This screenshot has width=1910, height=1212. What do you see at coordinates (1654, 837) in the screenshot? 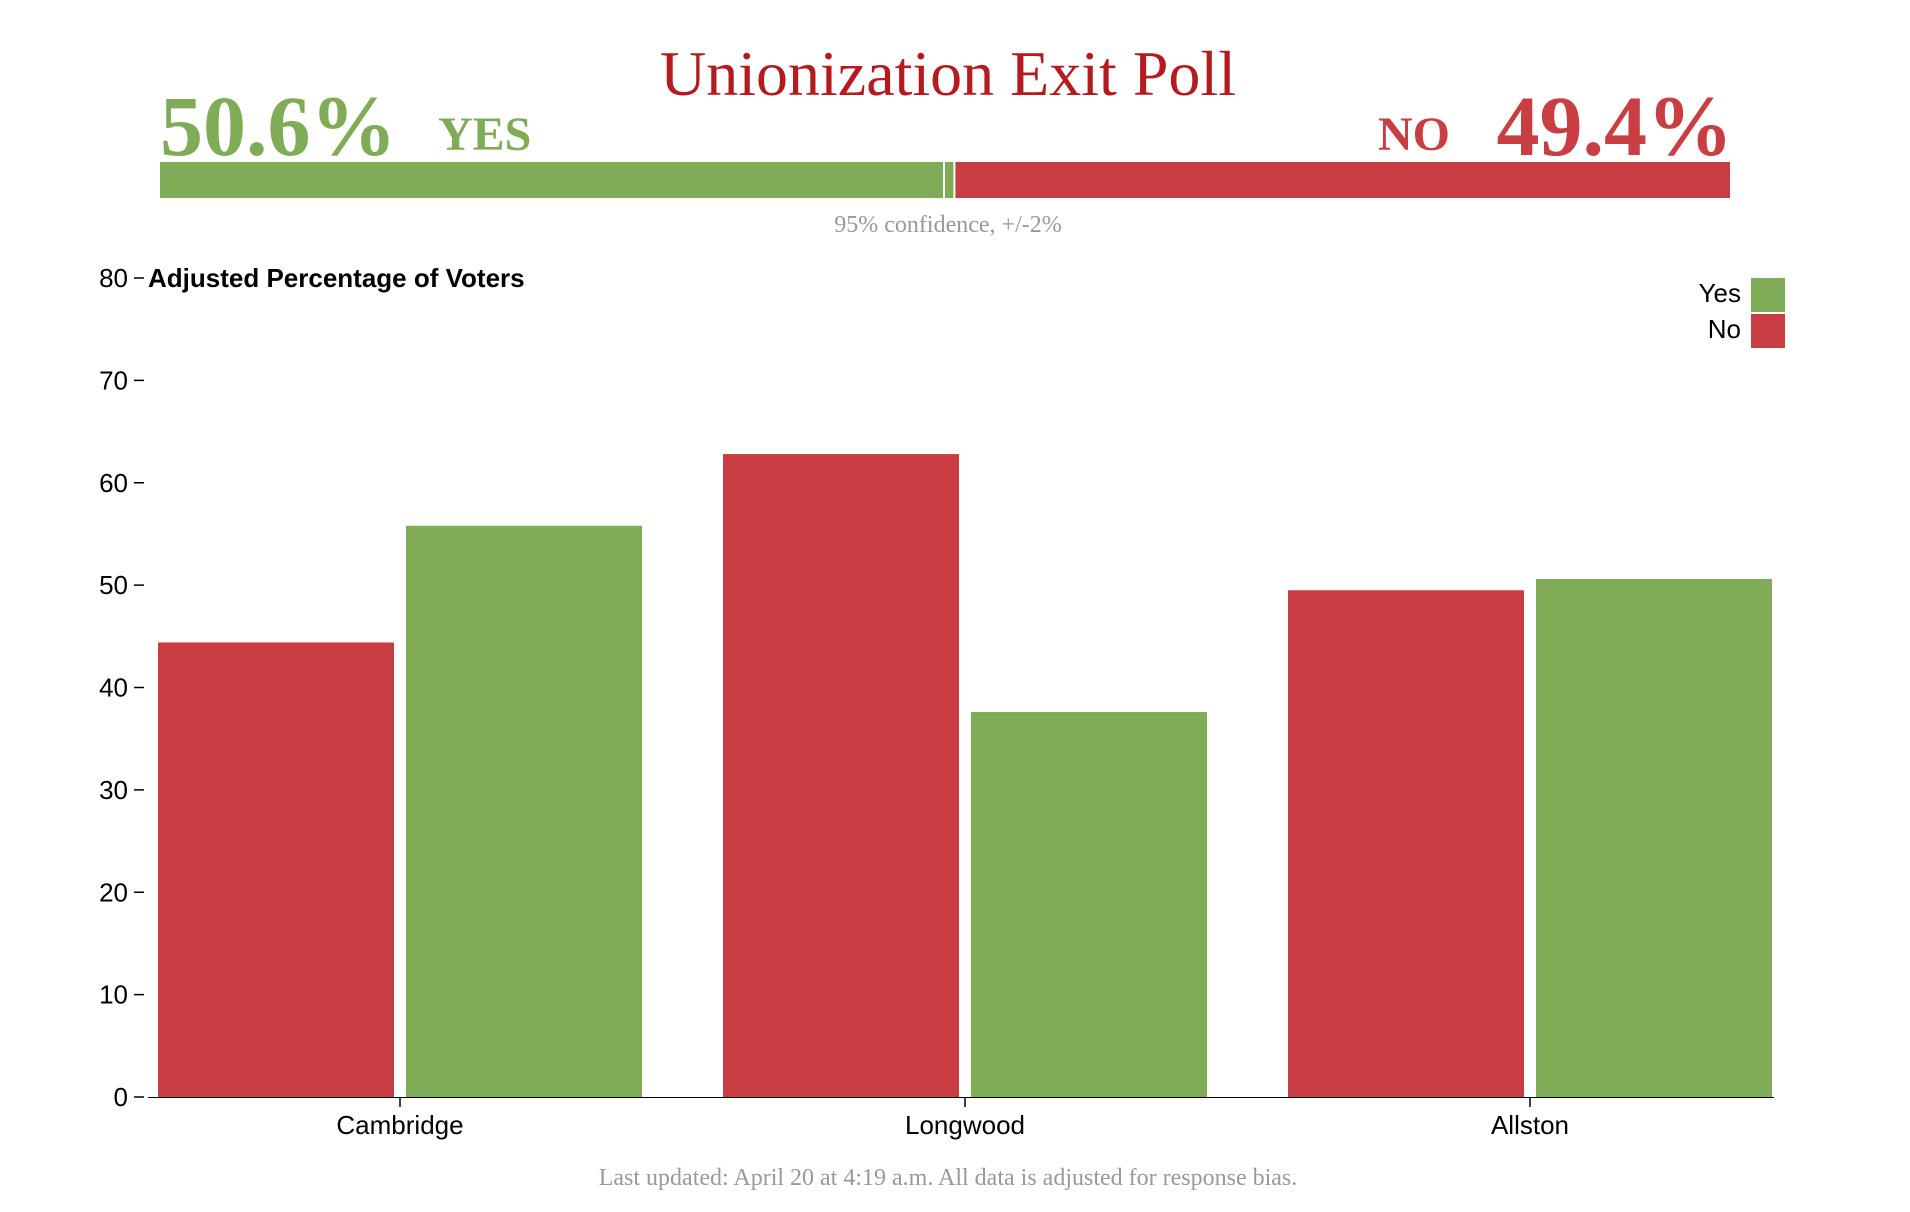
I see `bar-allston-yes` at bounding box center [1654, 837].